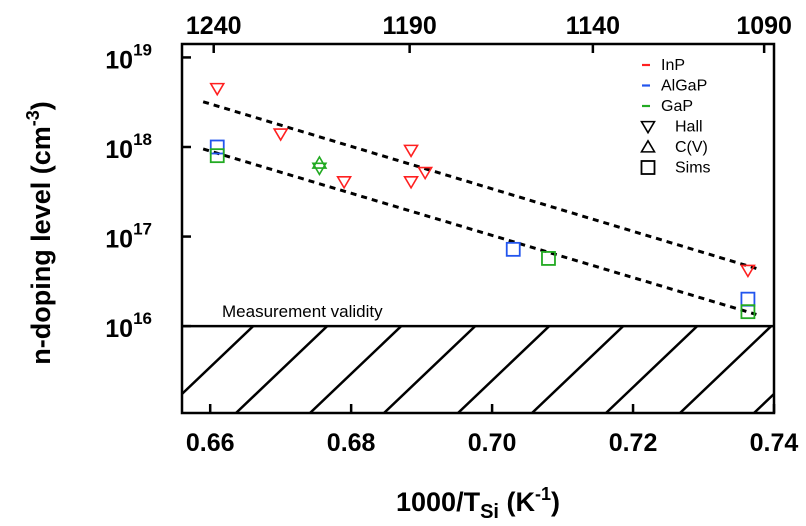  What do you see at coordinates (648, 146) in the screenshot?
I see `legend-marker-cv` at bounding box center [648, 146].